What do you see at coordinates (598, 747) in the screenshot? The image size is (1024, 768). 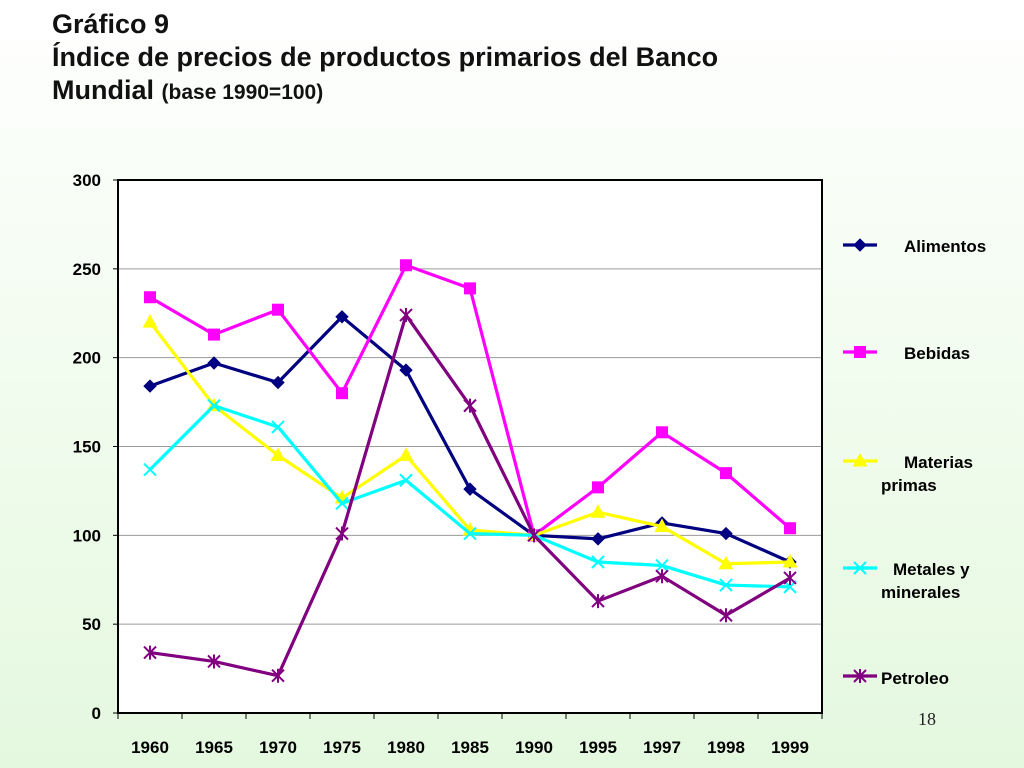 I see `x-tick-label: 1995` at bounding box center [598, 747].